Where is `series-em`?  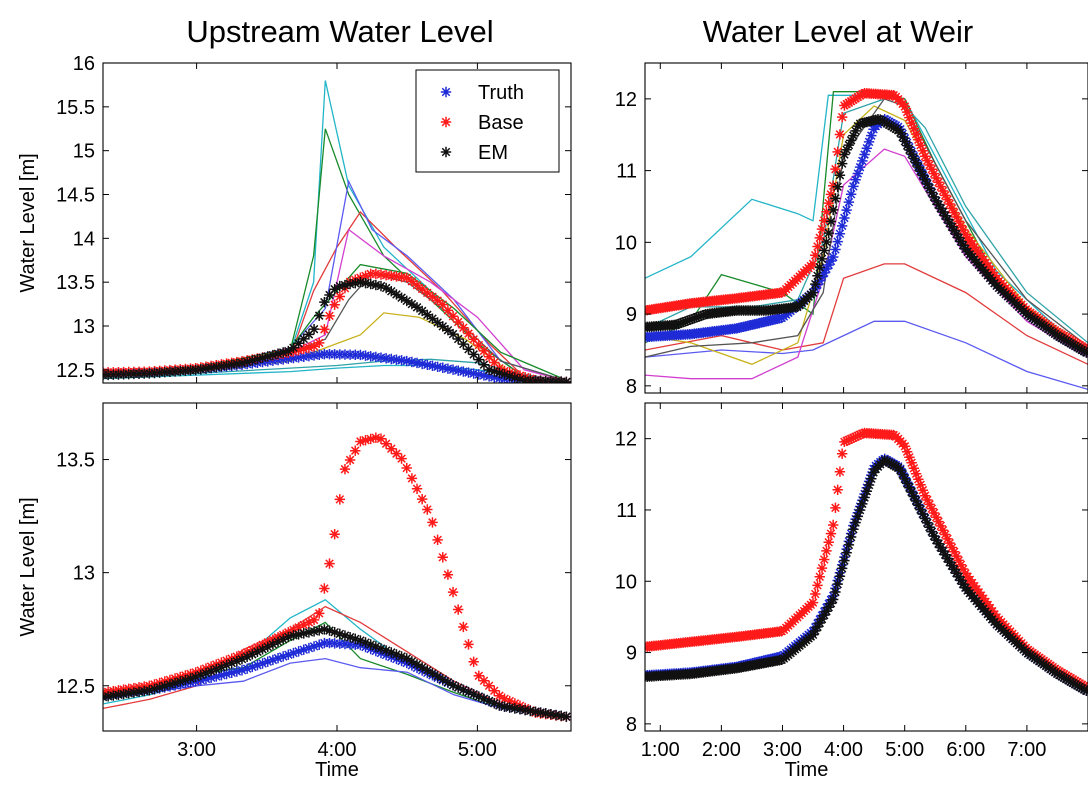 series-em is located at coordinates (337, 329).